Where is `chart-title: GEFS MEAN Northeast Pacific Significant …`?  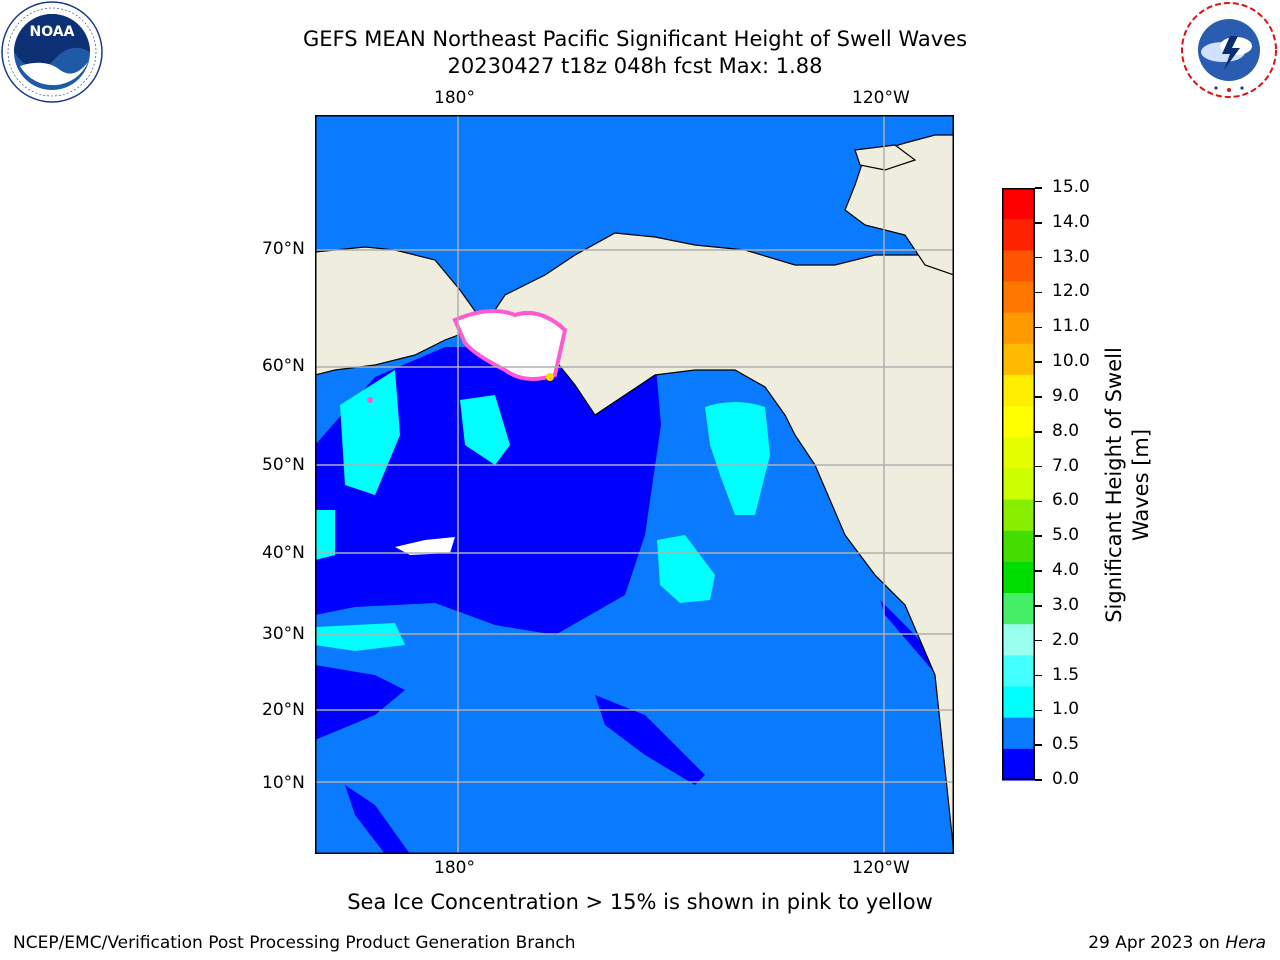
chart-title: GEFS MEAN Northeast Pacific Significant … is located at coordinates (635, 39).